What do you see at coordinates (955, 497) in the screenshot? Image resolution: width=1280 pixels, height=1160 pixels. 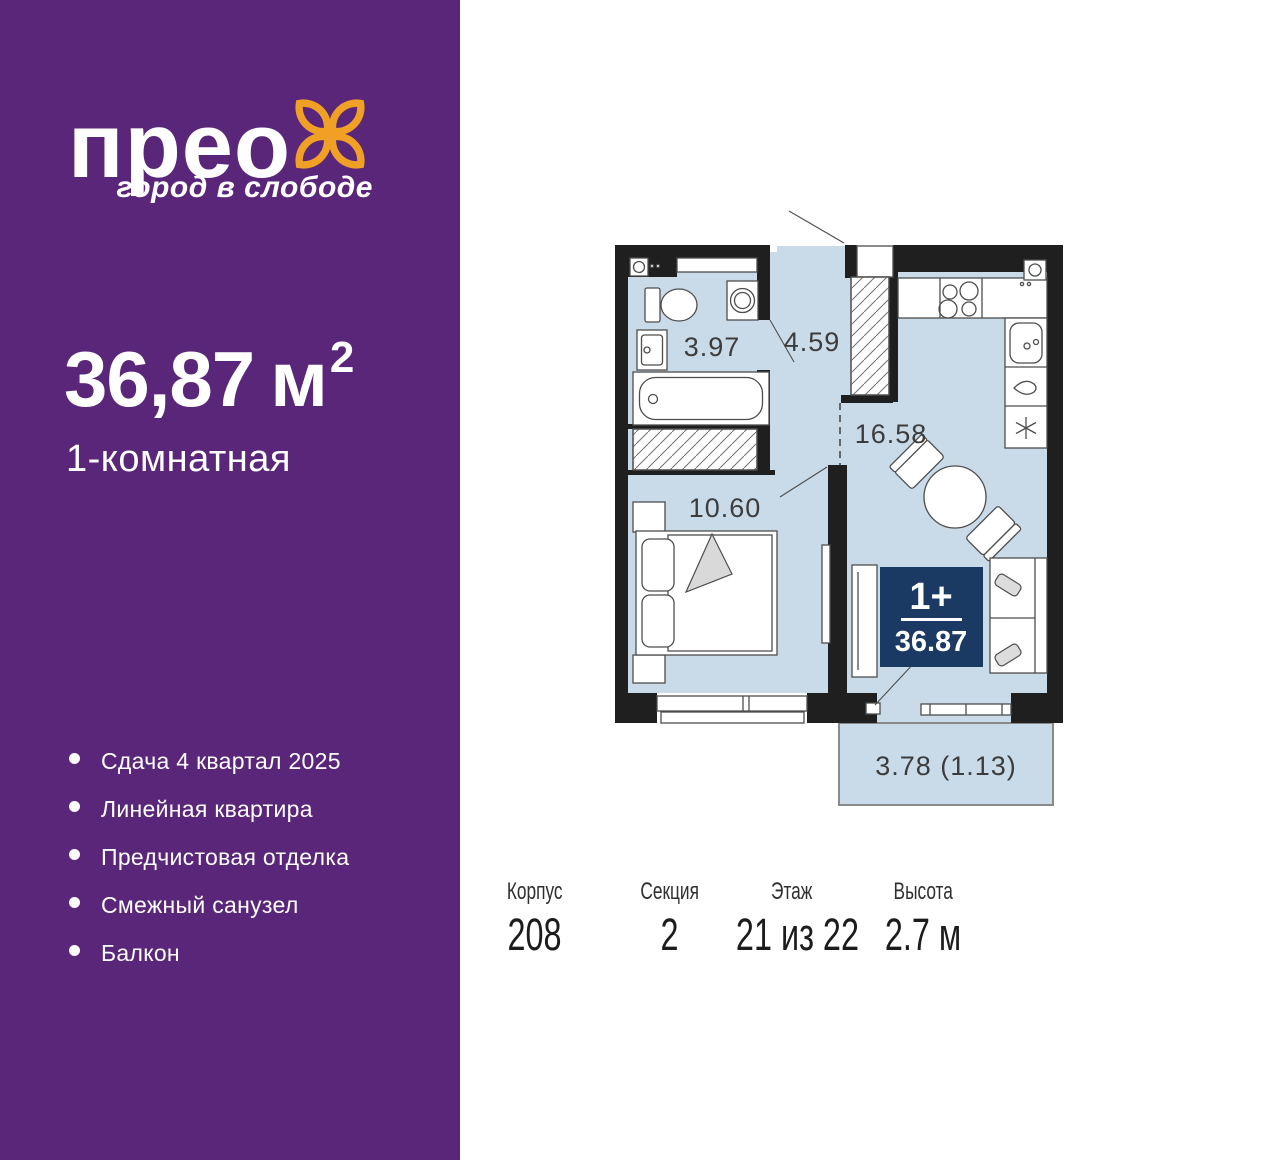 I see `dining-table` at bounding box center [955, 497].